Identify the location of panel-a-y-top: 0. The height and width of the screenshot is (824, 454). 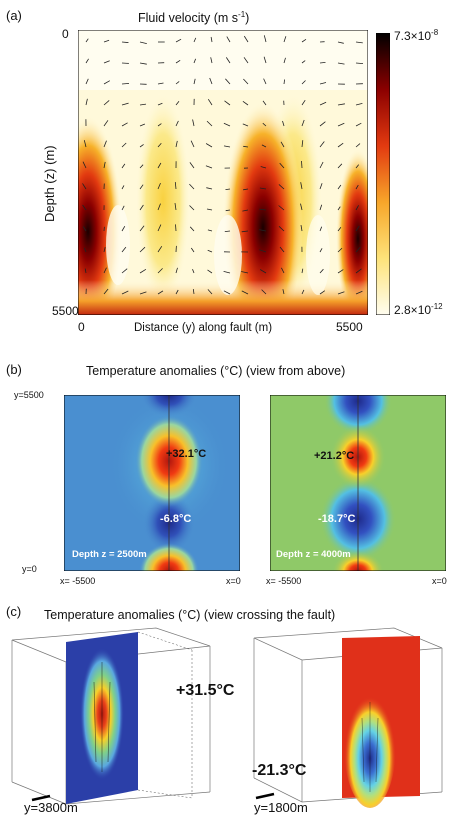
(65, 34).